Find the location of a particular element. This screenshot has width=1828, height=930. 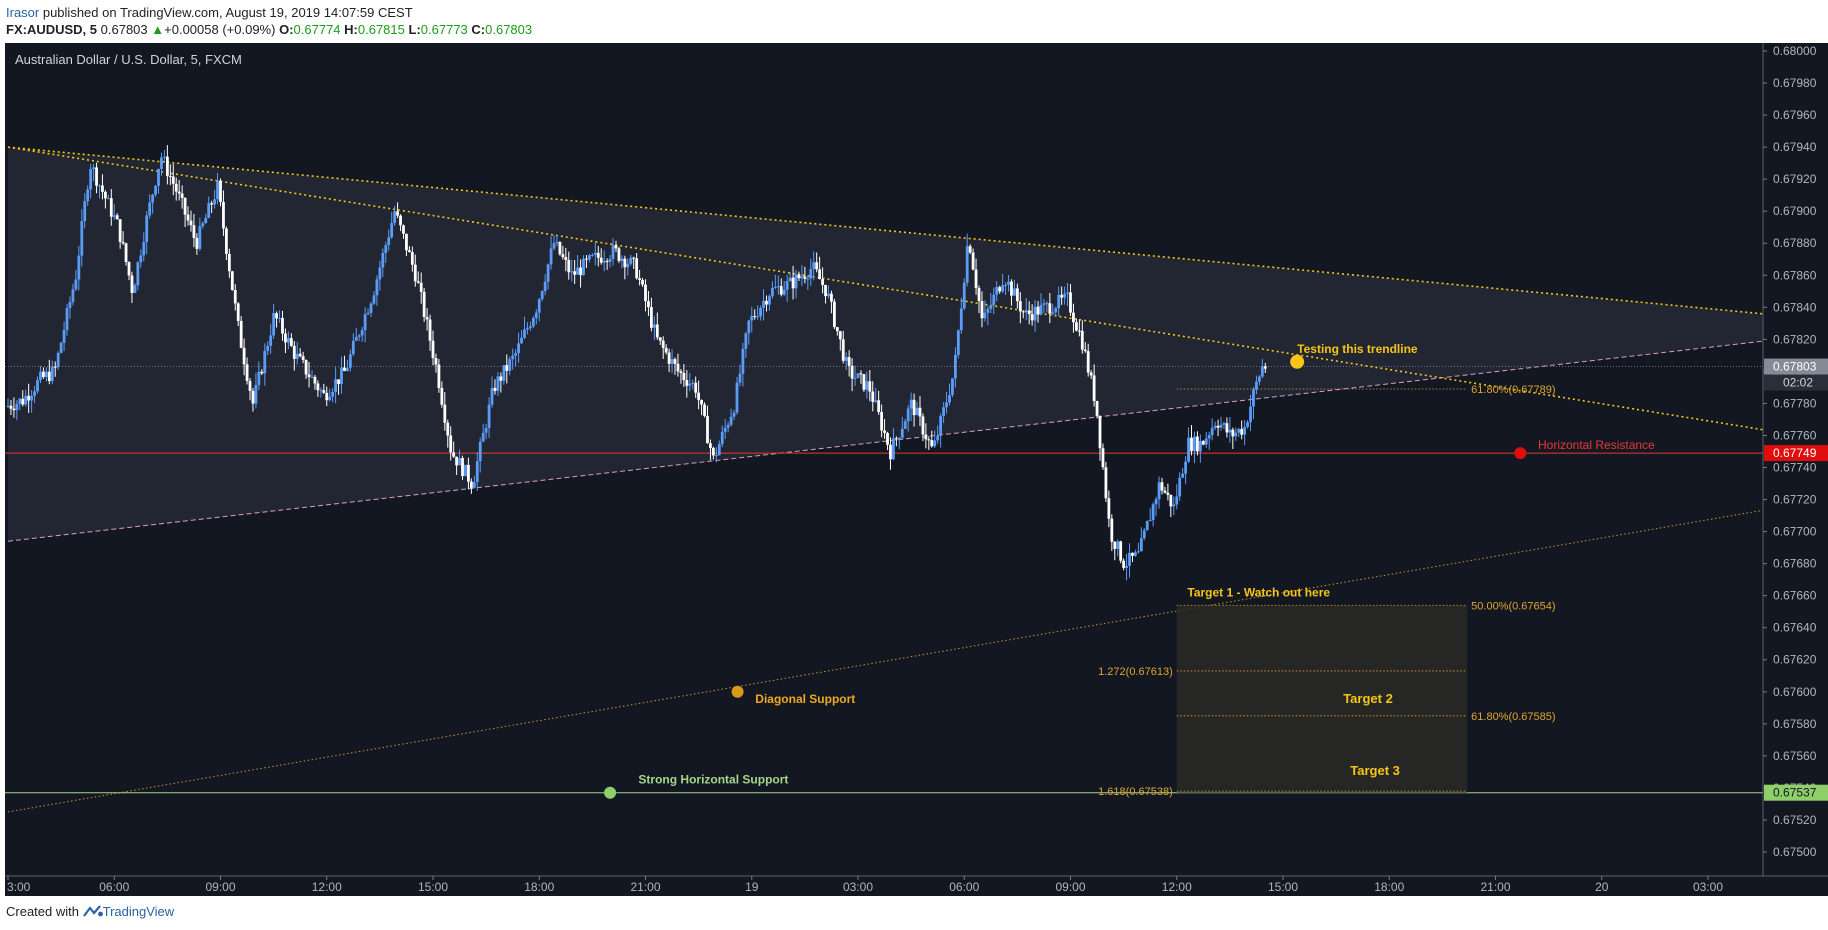

support-price-badge: 0.67537 is located at coordinates (1795, 793).